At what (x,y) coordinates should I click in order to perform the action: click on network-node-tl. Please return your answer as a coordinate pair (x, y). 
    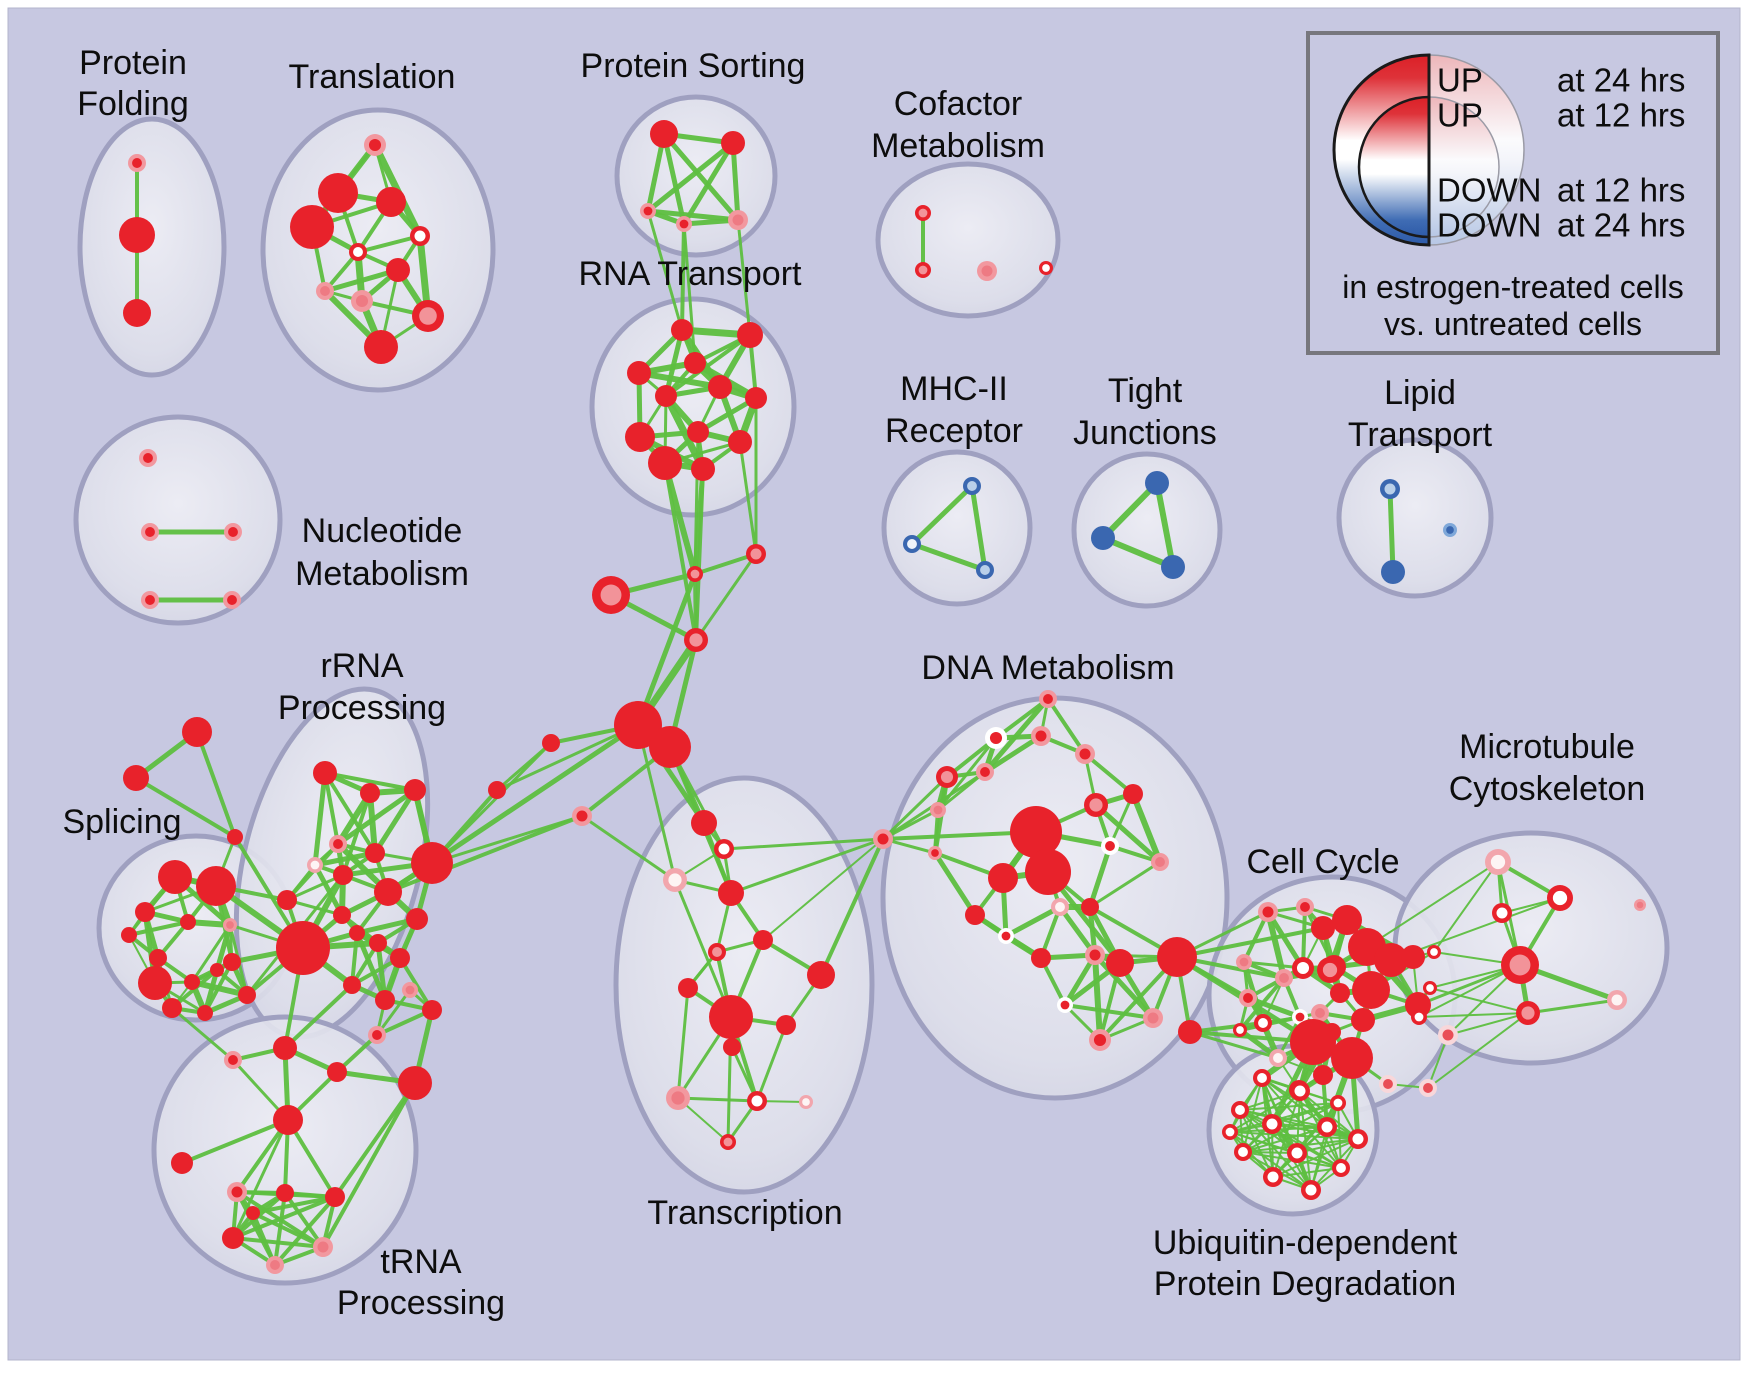
    Looking at the image, I should click on (391, 202).